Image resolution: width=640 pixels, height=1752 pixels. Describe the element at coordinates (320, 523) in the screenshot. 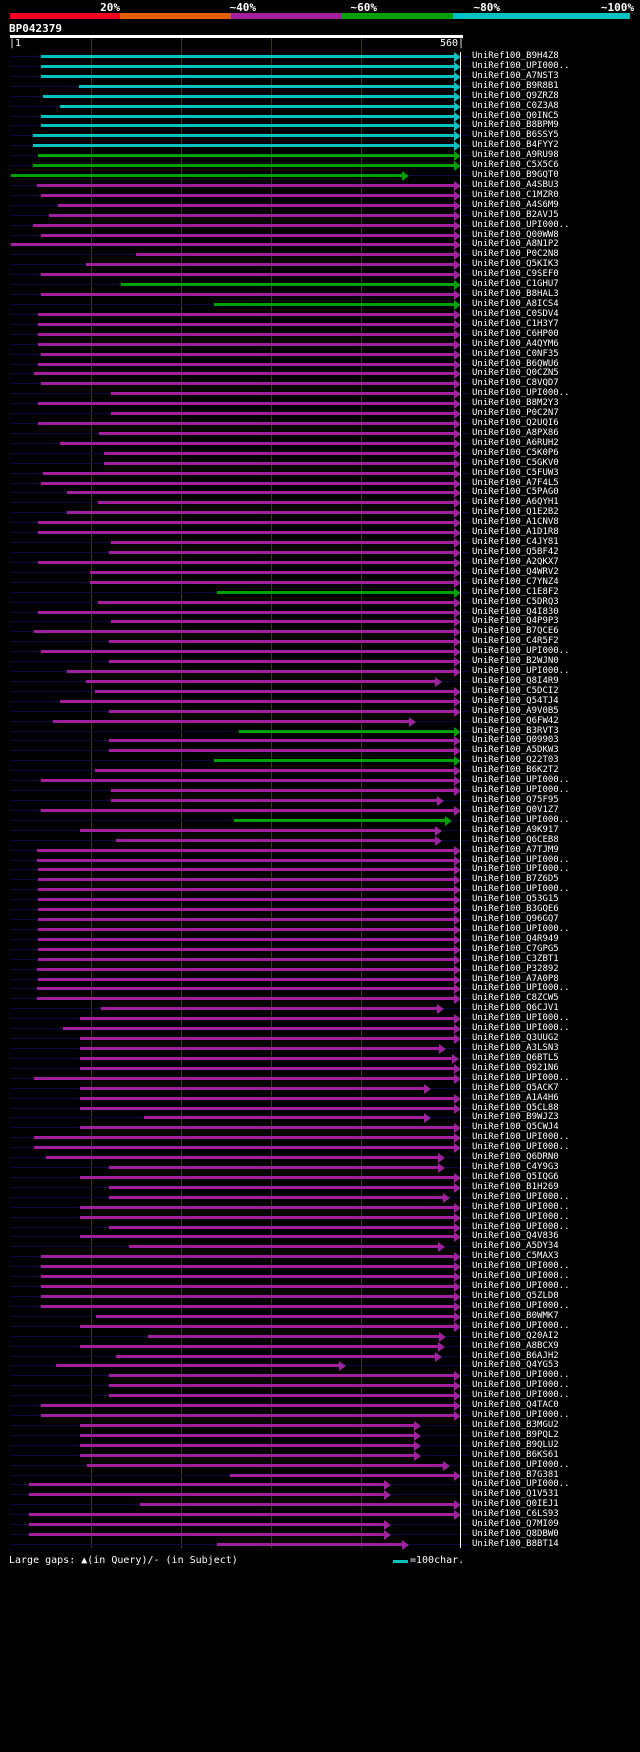

I see `hit-row: UniRef100_A1CNV8` at that location.